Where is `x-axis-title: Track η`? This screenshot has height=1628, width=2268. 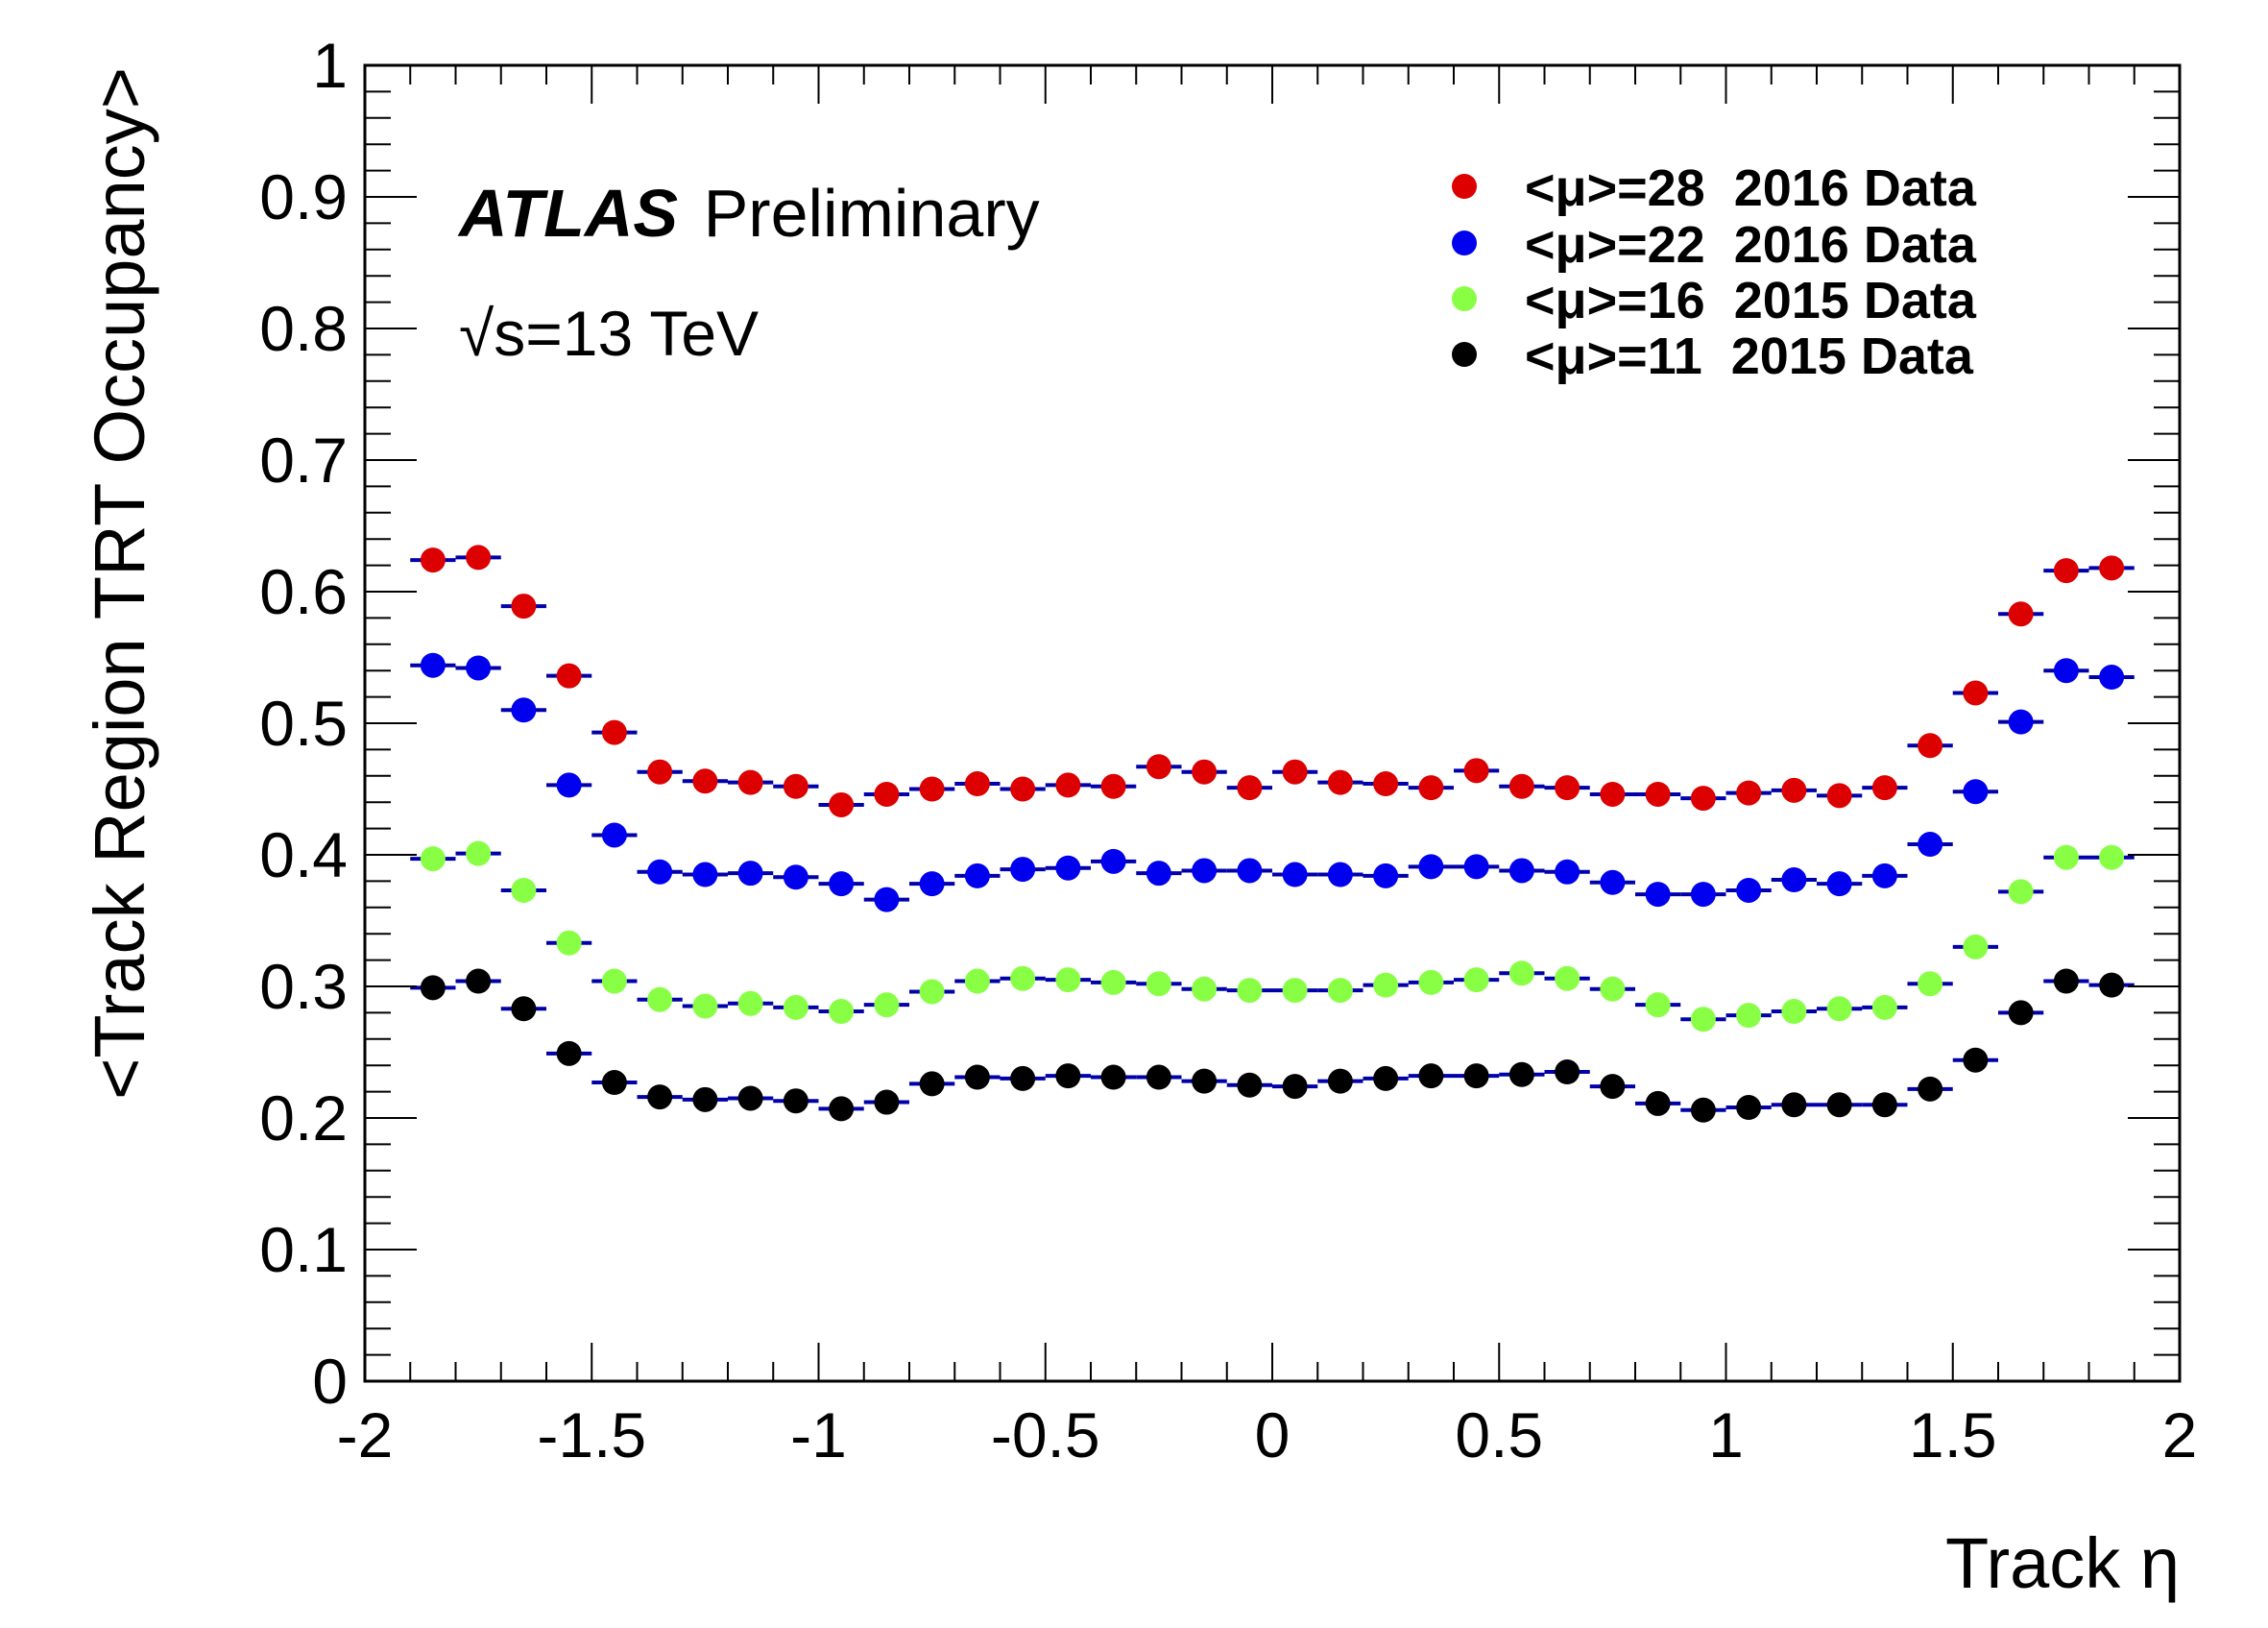 x-axis-title: Track η is located at coordinates (2063, 1563).